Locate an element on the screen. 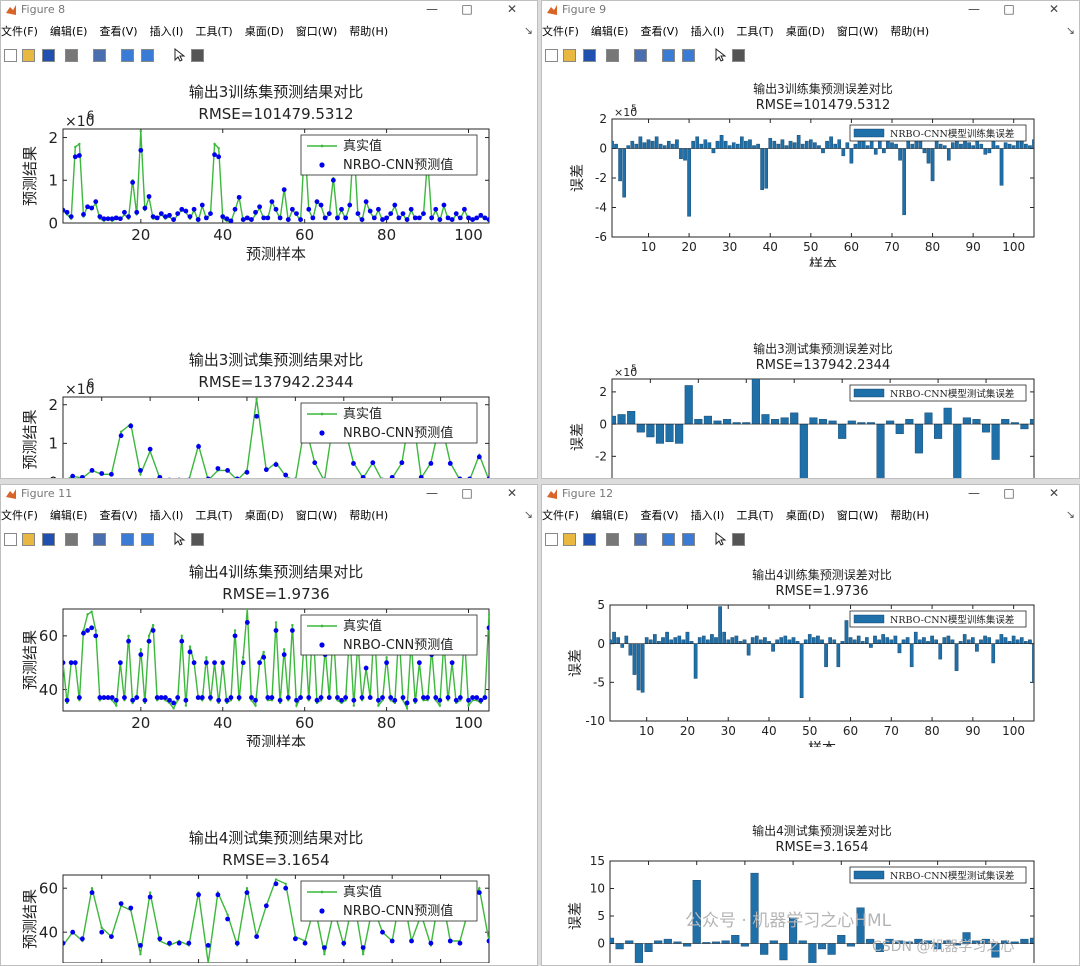 The width and height of the screenshot is (1080, 966). true-value-point is located at coordinates (263, 652).